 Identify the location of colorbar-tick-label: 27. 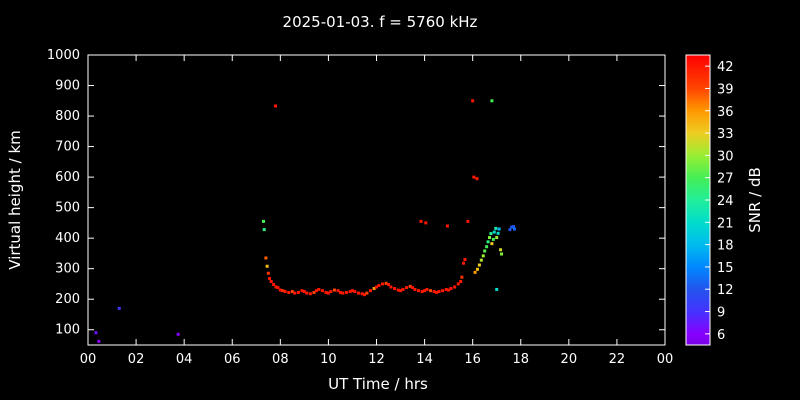
(725, 179).